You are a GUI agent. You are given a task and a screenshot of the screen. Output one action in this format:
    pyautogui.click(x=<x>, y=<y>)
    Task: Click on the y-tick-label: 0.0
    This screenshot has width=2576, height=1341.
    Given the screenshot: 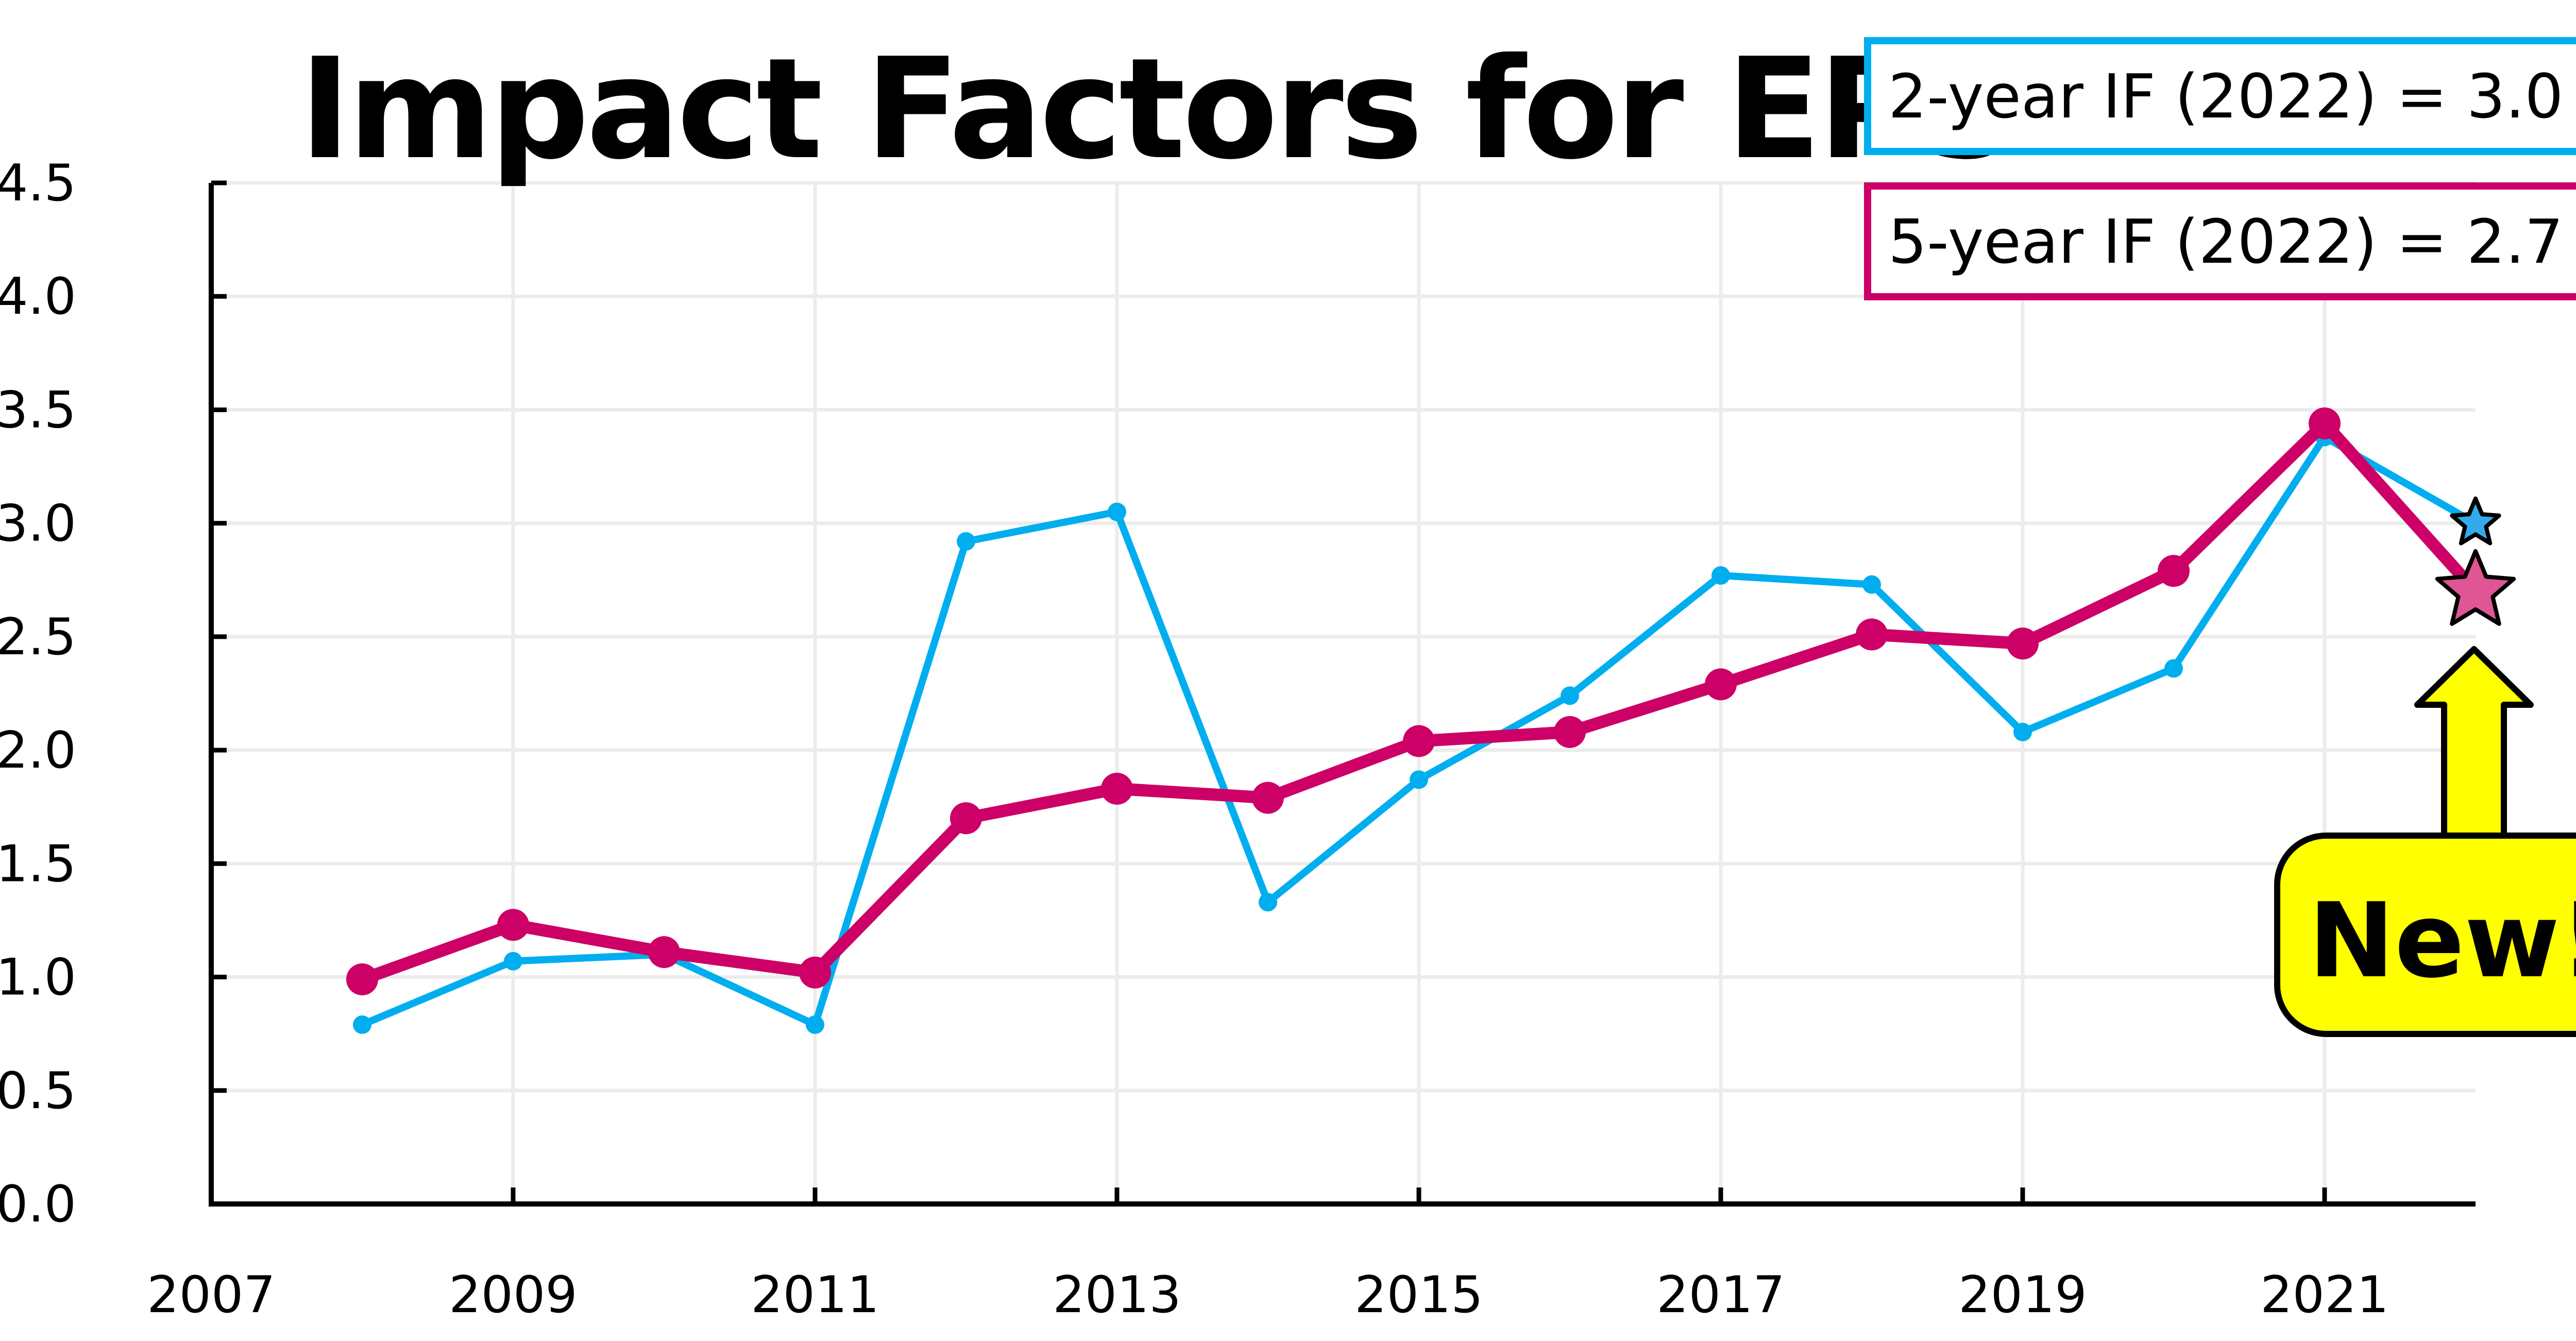 What is the action you would take?
    pyautogui.click(x=38, y=1204)
    